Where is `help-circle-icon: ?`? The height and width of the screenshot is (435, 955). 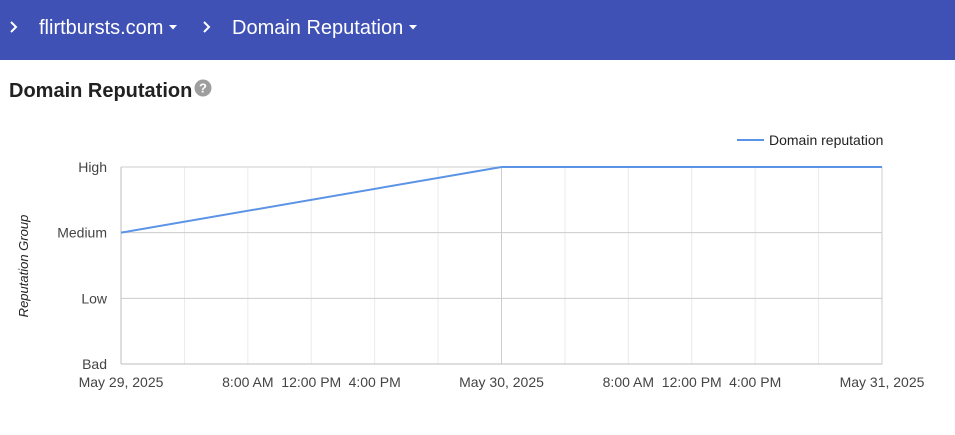 help-circle-icon: ? is located at coordinates (203, 88).